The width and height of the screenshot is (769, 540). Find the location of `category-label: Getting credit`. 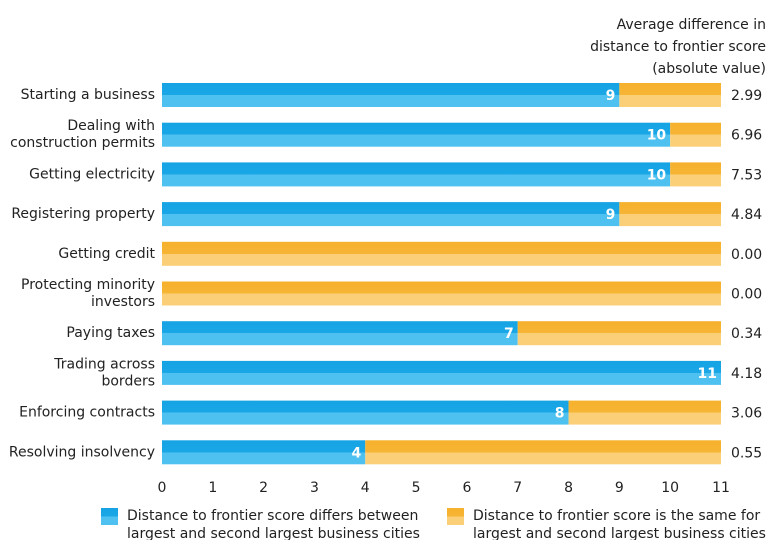

category-label: Getting credit is located at coordinates (106, 254).